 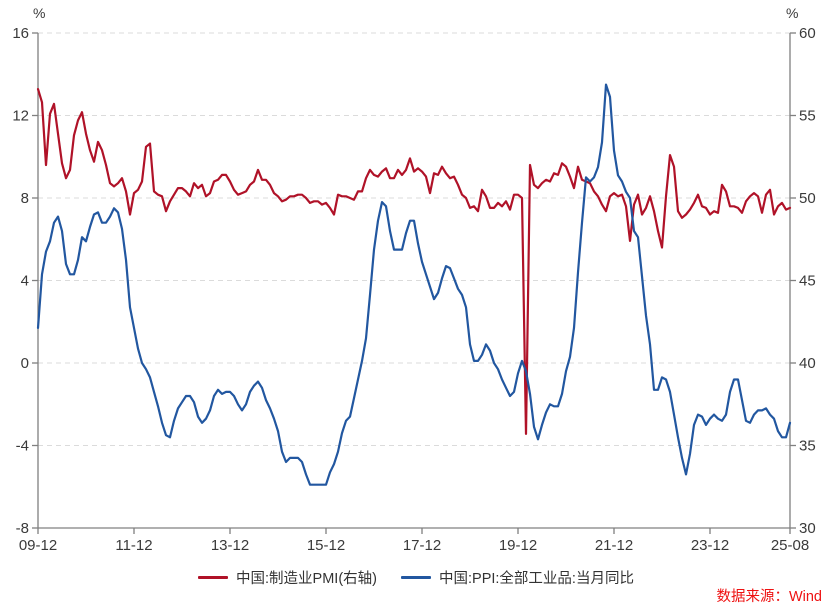 I want to click on right-axis-tick-label: 55, so click(x=807, y=116).